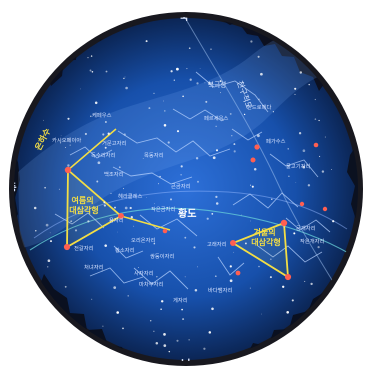 This screenshot has height=373, width=372. Describe the element at coordinates (67, 247) in the screenshot. I see `deneb-star` at that location.